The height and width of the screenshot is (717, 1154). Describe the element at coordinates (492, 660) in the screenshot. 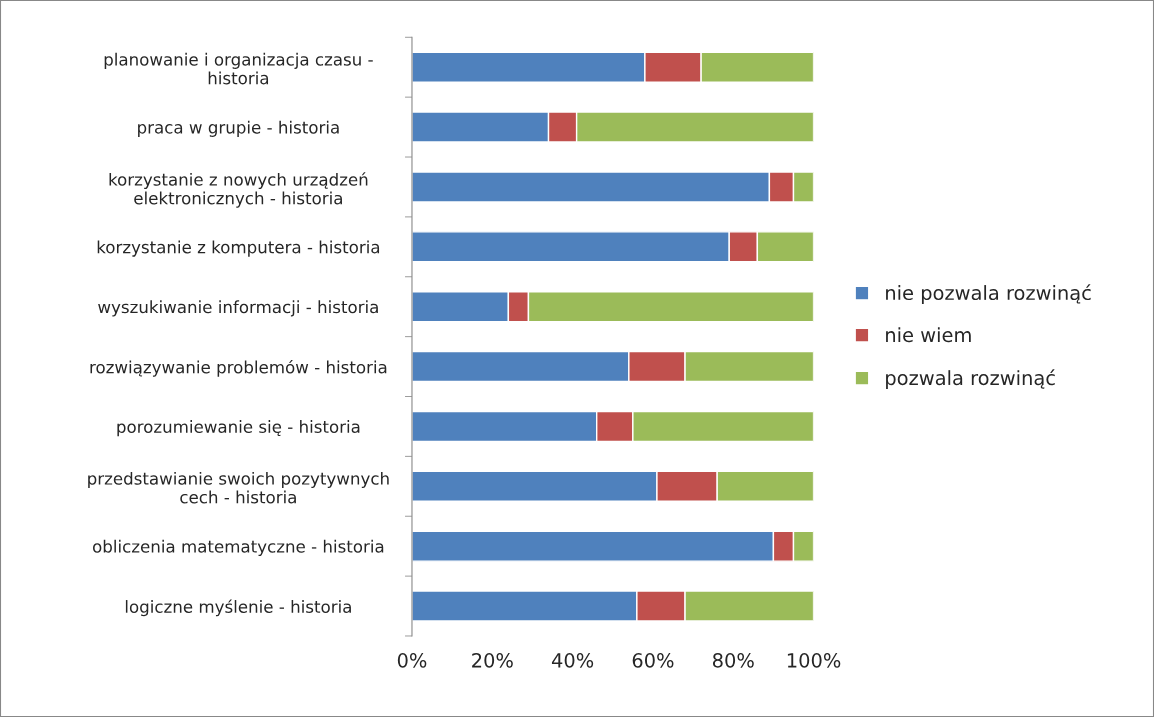

I see `x-tick-label: 20%` at that location.